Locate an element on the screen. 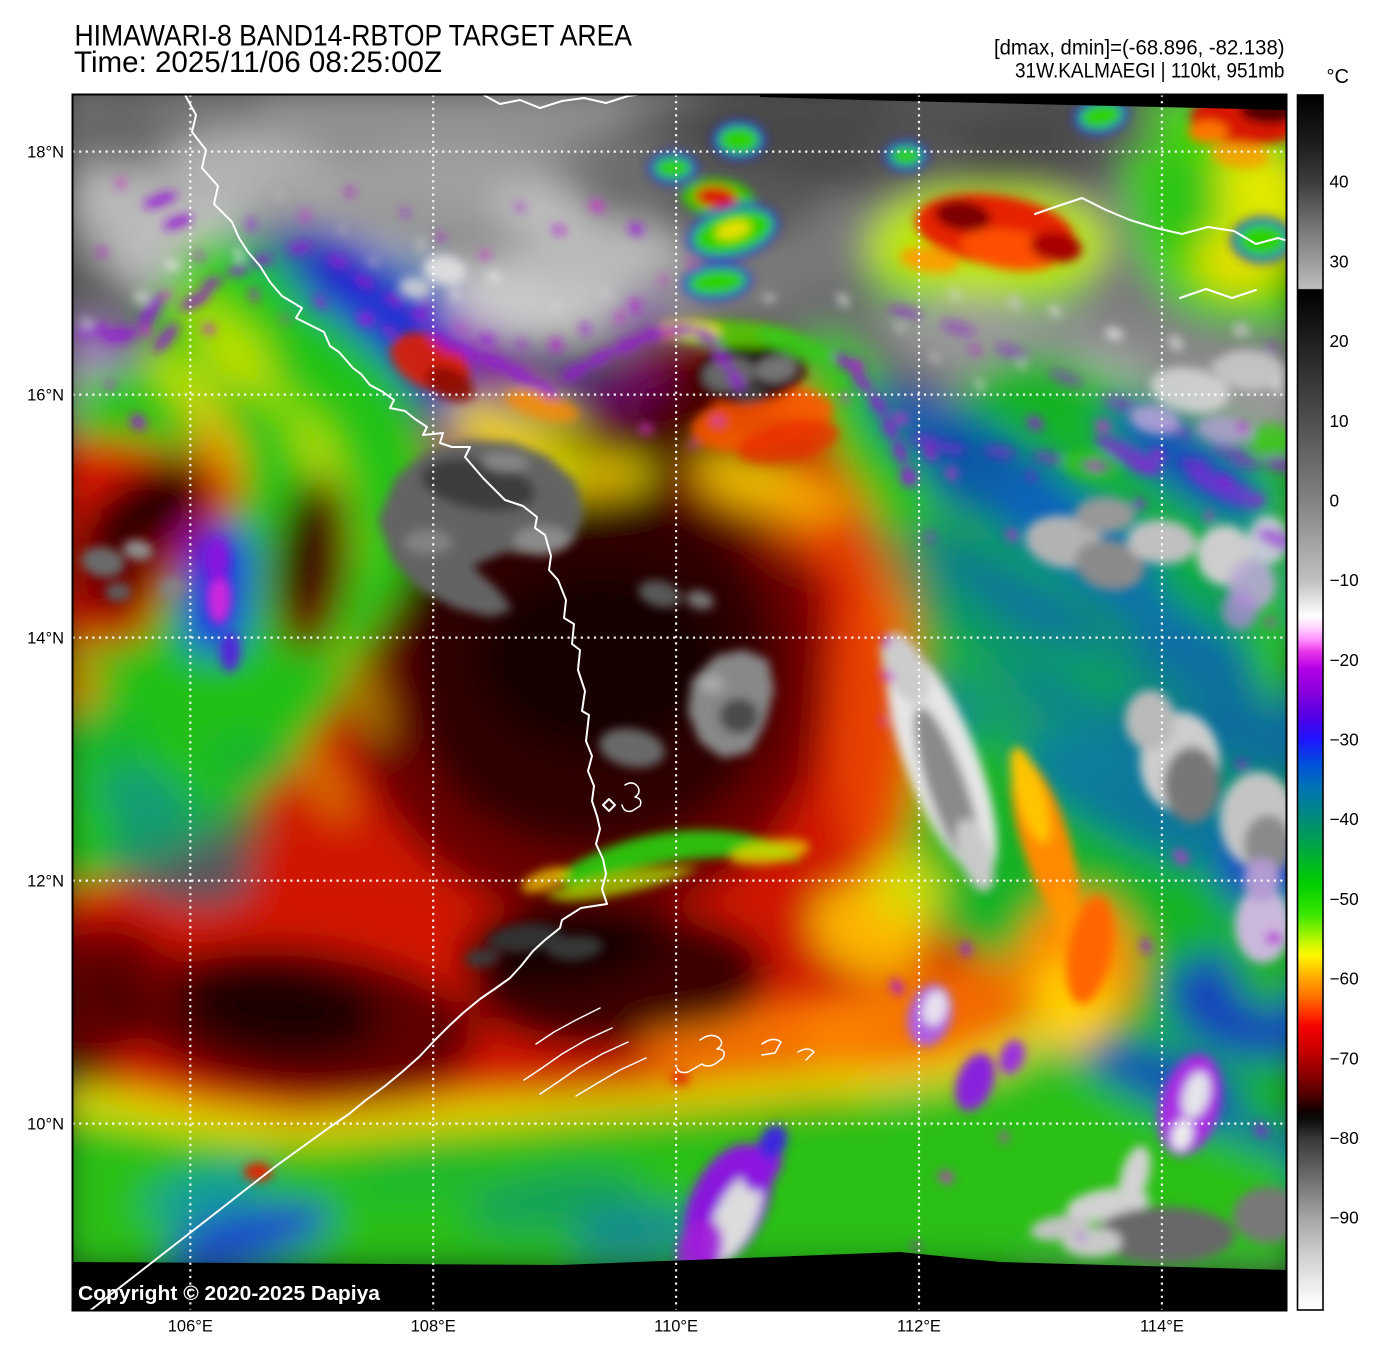 This screenshot has height=1359, width=1390. svg-text: 10 is located at coordinates (1339, 421).